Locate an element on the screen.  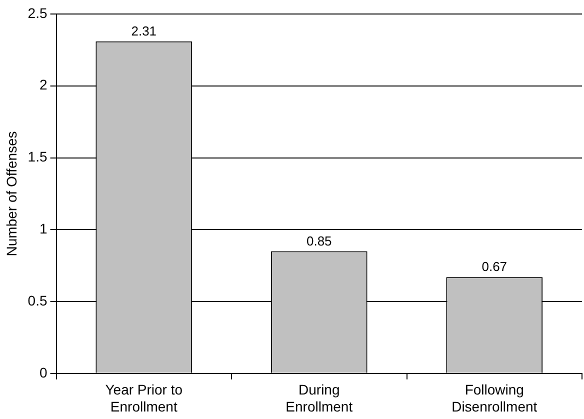
y-tick-label: 0.5 is located at coordinates (38, 300).